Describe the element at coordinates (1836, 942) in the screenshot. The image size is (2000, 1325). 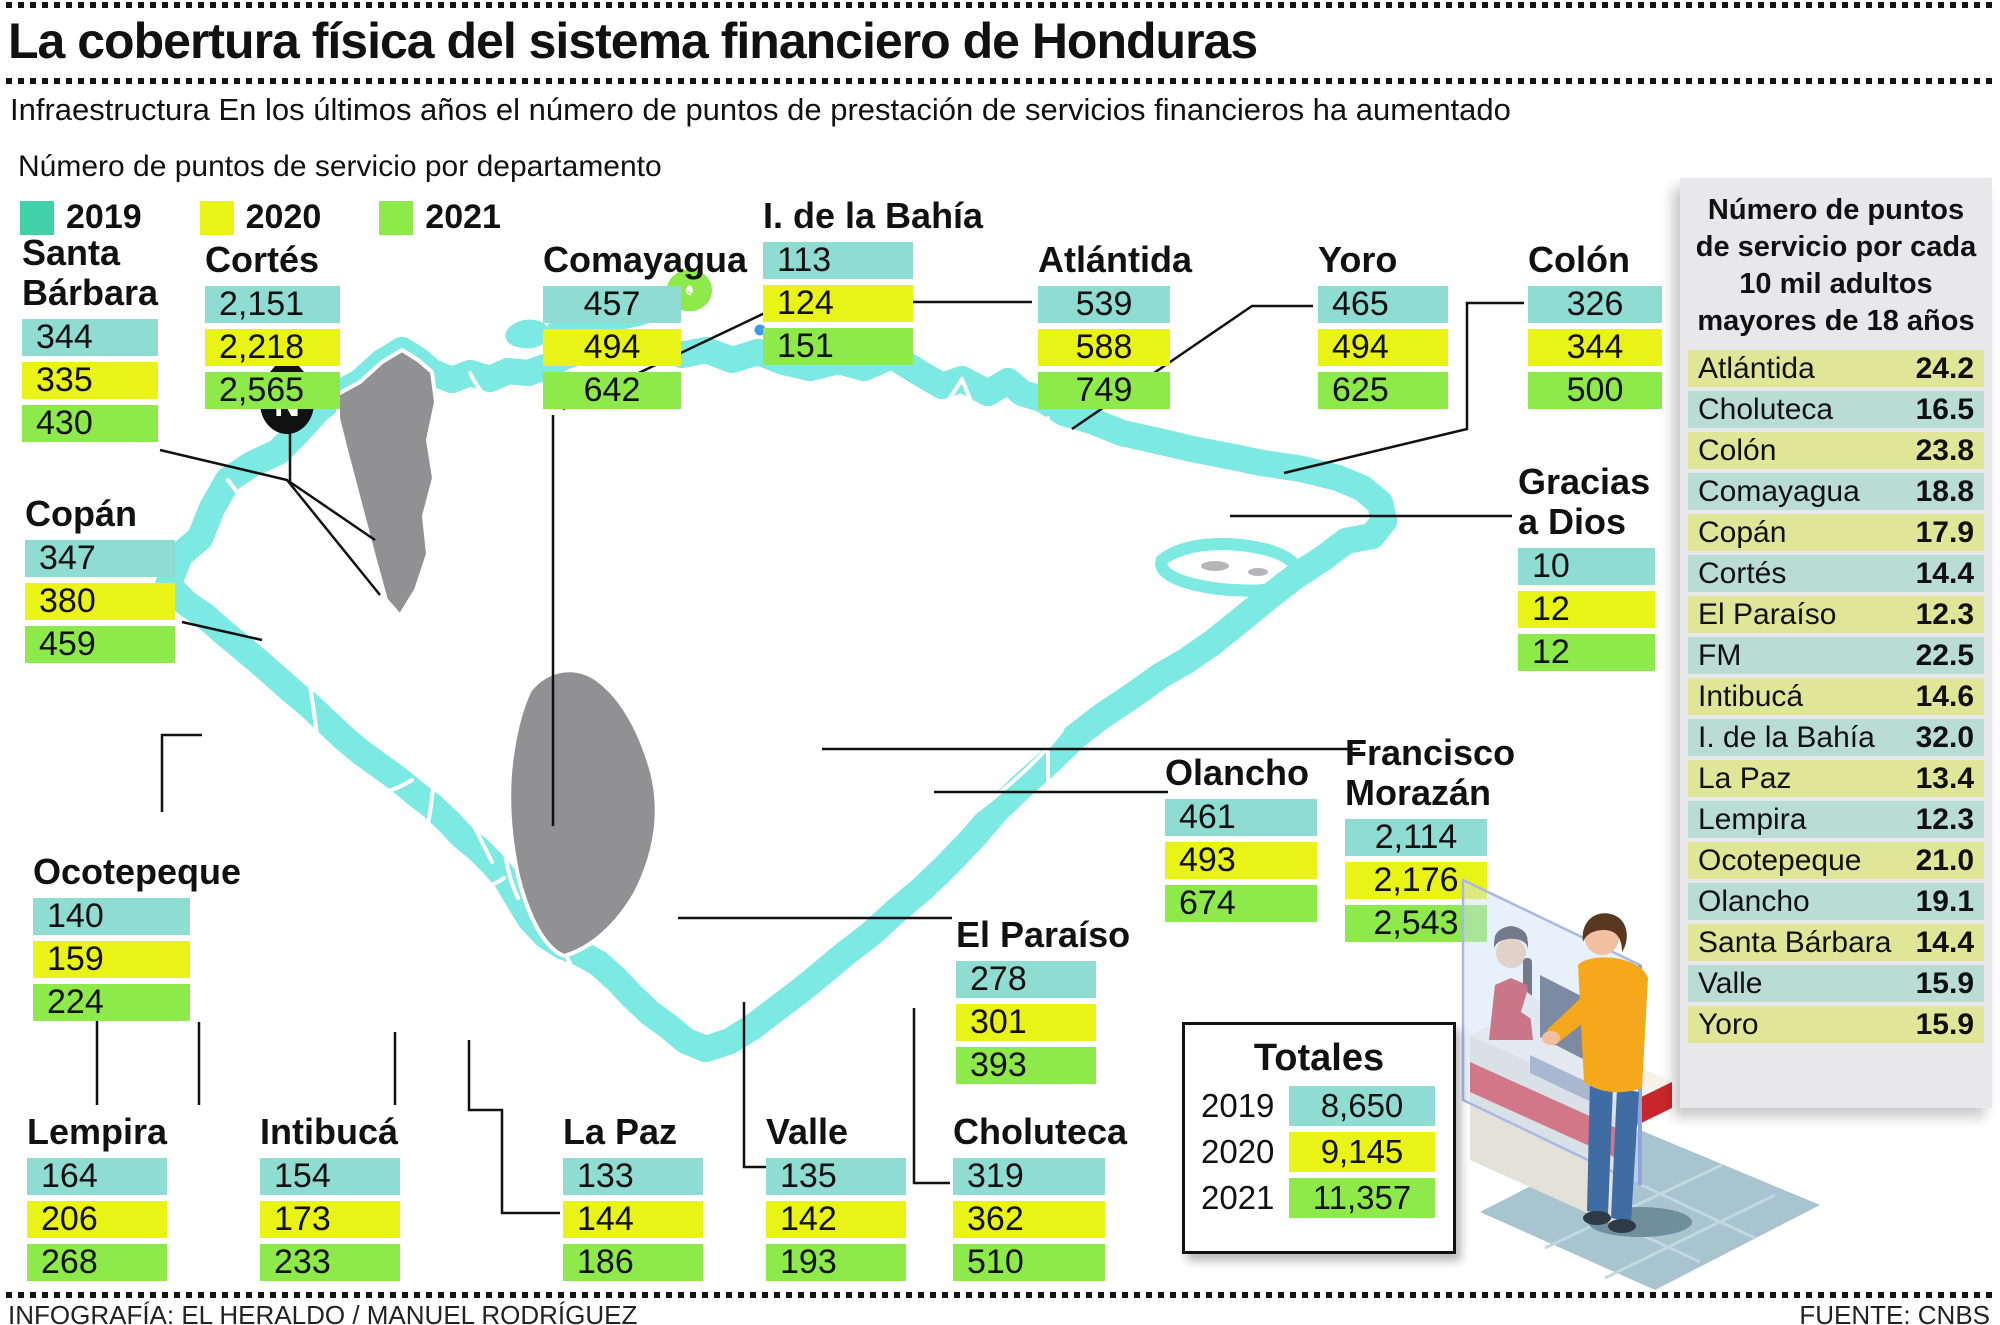
I see `table-row: Santa Bárbara 14.4` at that location.